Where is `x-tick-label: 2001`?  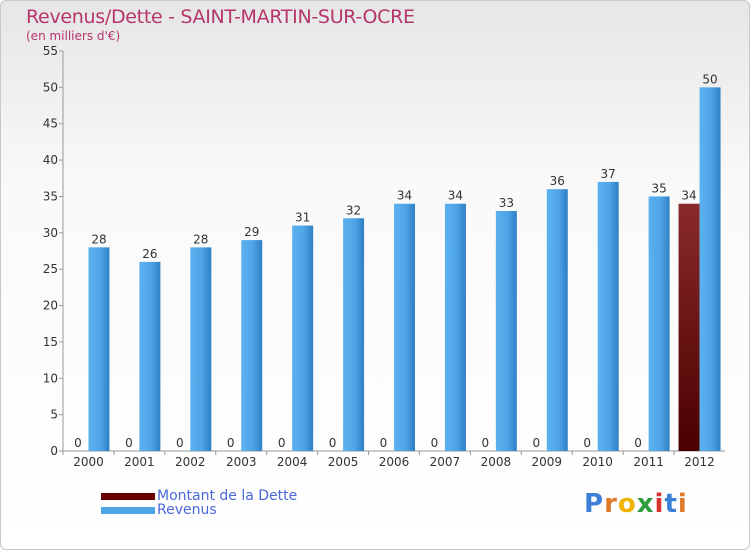 x-tick-label: 2001 is located at coordinates (139, 462).